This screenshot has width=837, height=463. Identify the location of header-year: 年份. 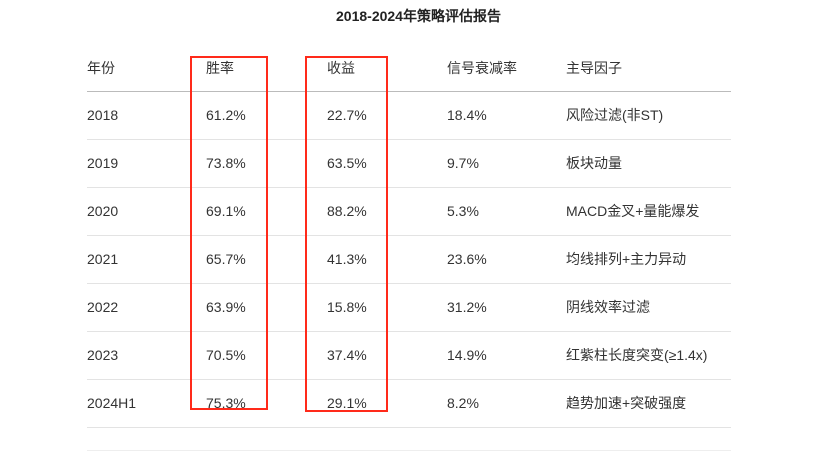
(101, 68).